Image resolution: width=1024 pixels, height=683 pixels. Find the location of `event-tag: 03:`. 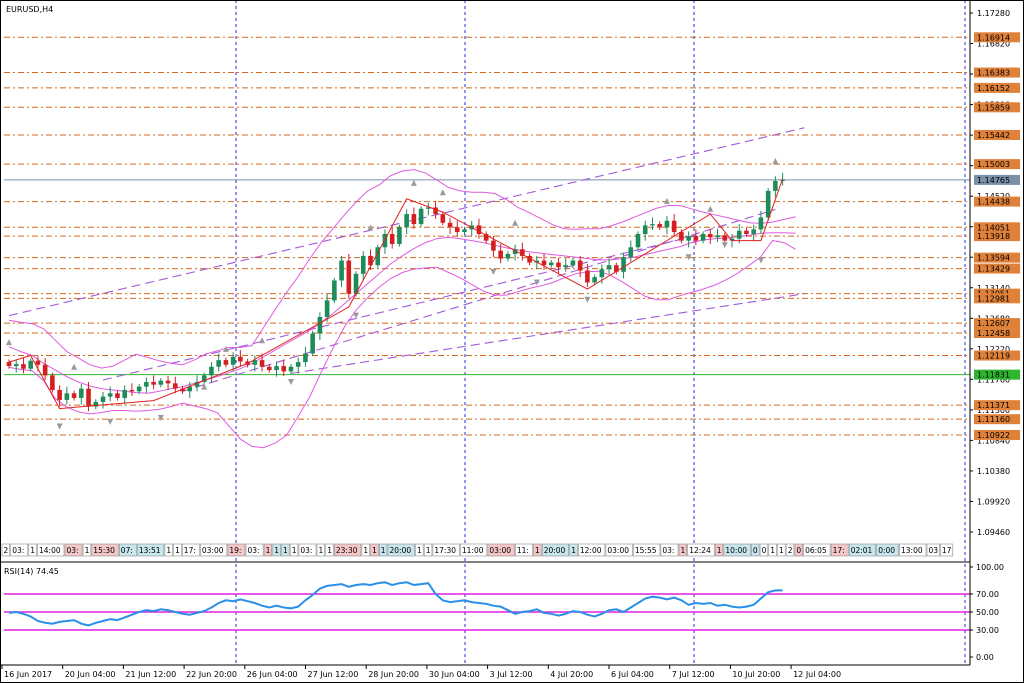

event-tag: 03: is located at coordinates (307, 550).